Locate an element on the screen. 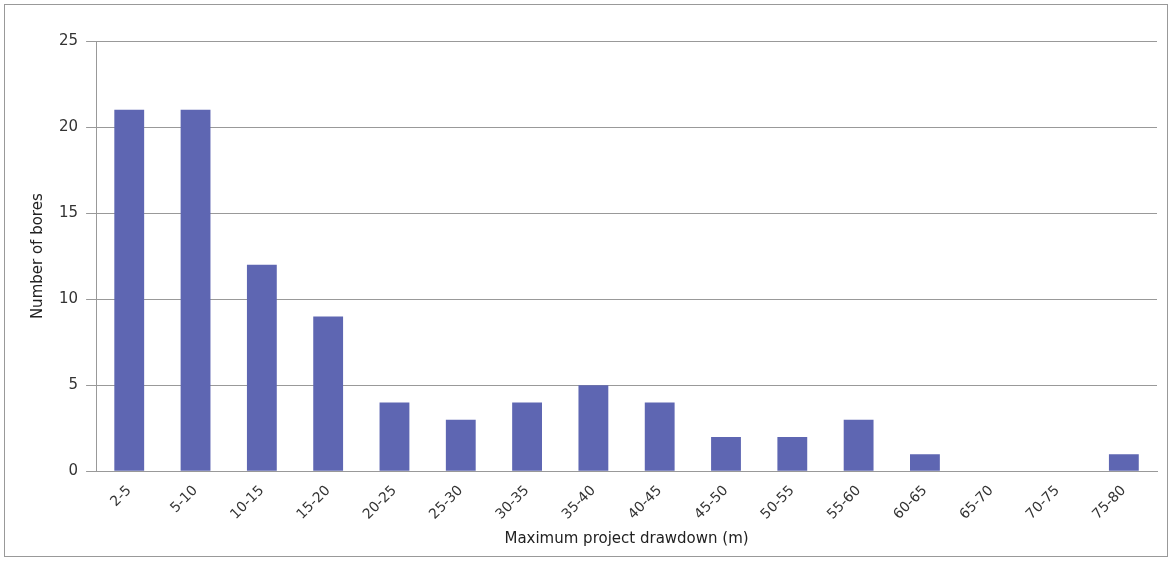 This screenshot has height=563, width=1174. x-axis-title: Maximum project drawdown (m) is located at coordinates (626, 537).